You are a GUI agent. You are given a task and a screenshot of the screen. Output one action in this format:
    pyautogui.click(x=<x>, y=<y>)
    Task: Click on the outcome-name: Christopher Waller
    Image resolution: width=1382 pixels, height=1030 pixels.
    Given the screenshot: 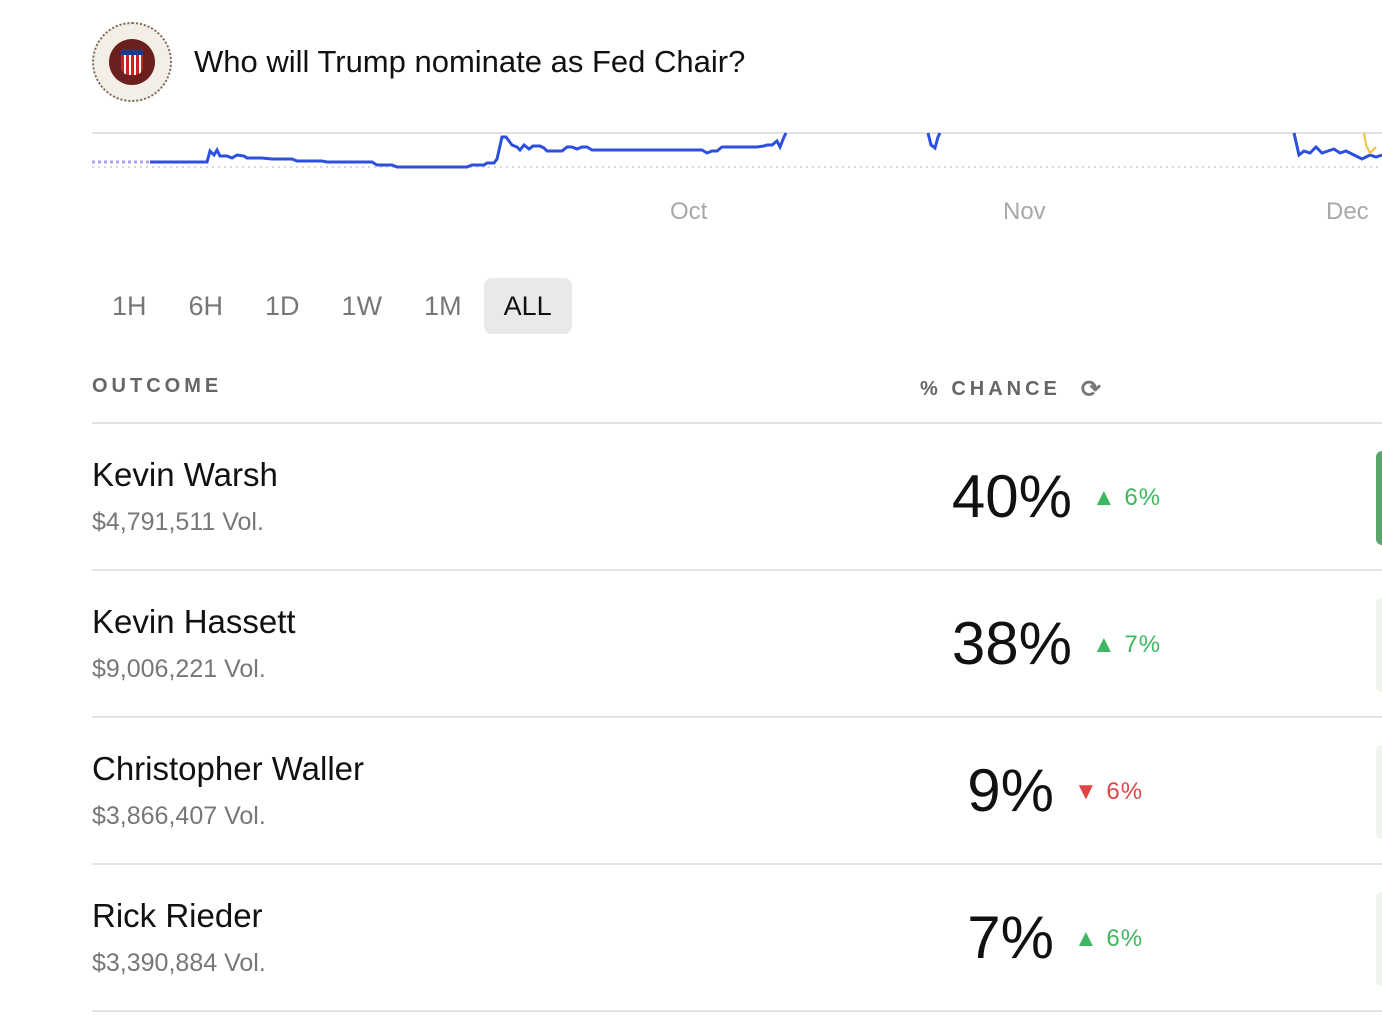 What is the action you would take?
    pyautogui.click(x=228, y=768)
    